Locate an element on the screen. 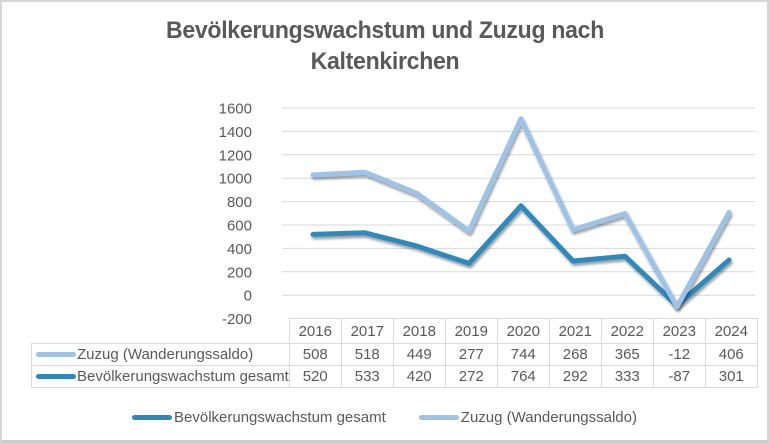  table-year-header: 2016 is located at coordinates (315, 331).